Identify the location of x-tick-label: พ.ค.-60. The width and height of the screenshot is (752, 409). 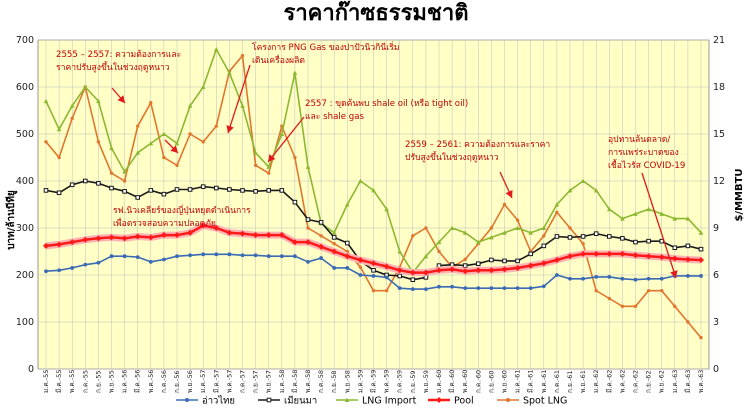
(465, 381).